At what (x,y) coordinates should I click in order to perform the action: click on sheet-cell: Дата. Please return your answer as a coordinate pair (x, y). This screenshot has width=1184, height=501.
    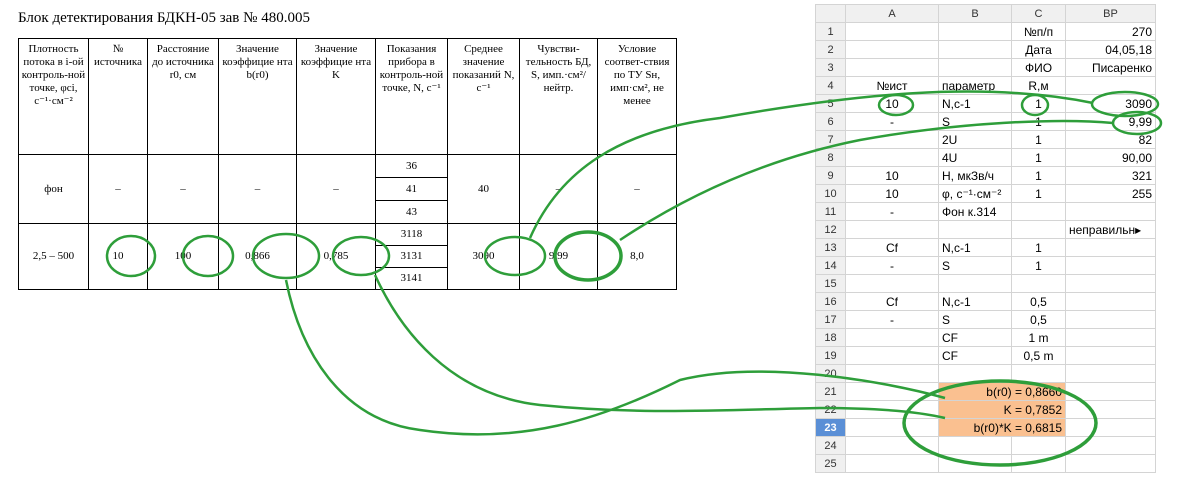
    Looking at the image, I should click on (1038, 49).